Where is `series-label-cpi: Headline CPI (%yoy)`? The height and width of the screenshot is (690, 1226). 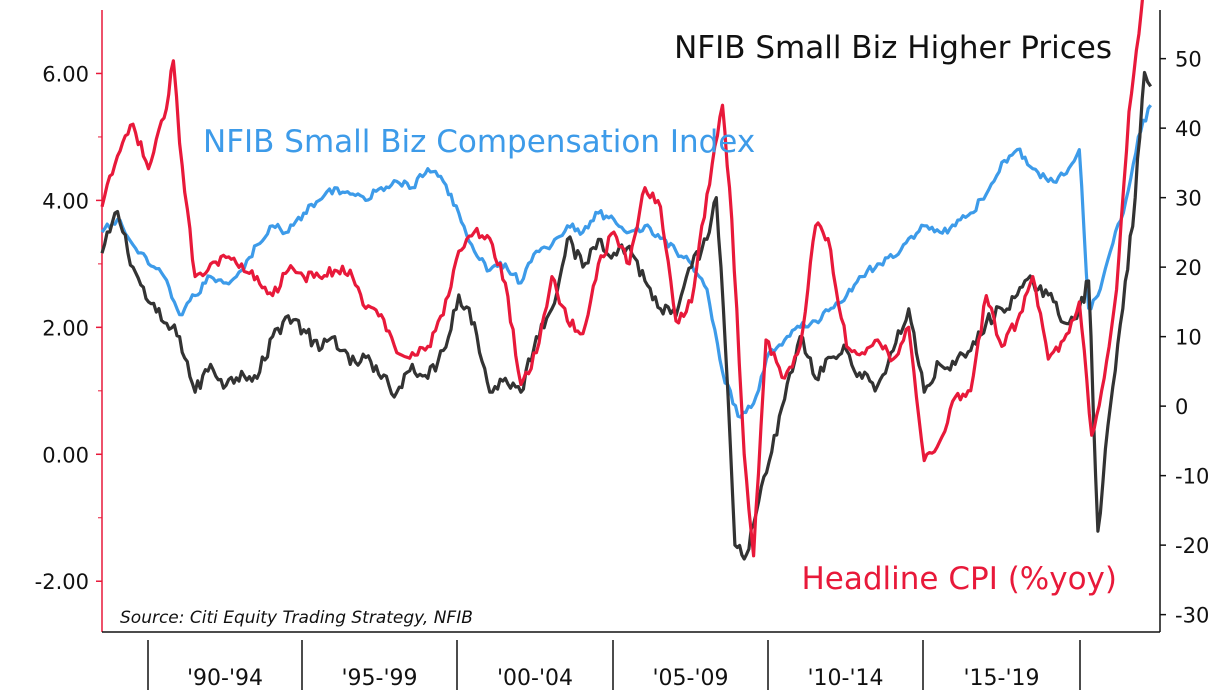
series-label-cpi: Headline CPI (%yoy) is located at coordinates (960, 579).